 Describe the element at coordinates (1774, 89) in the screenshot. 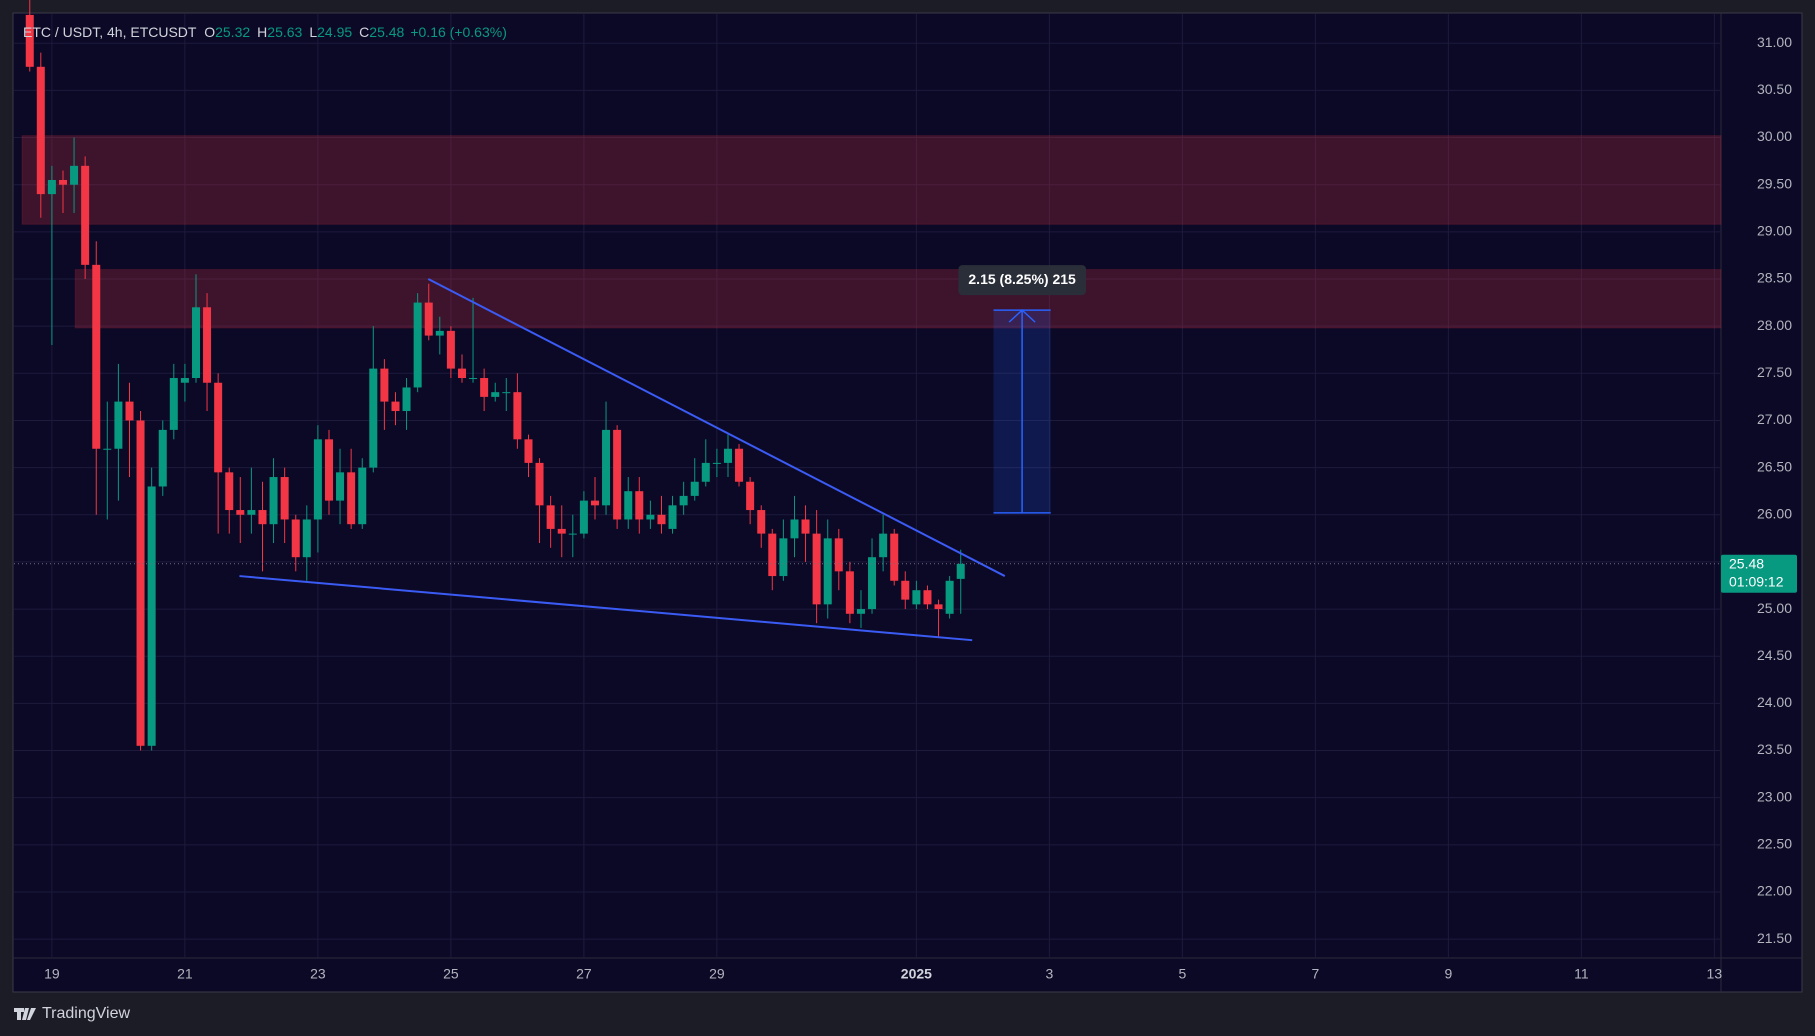

I see `y-tick-label: 30.50` at that location.